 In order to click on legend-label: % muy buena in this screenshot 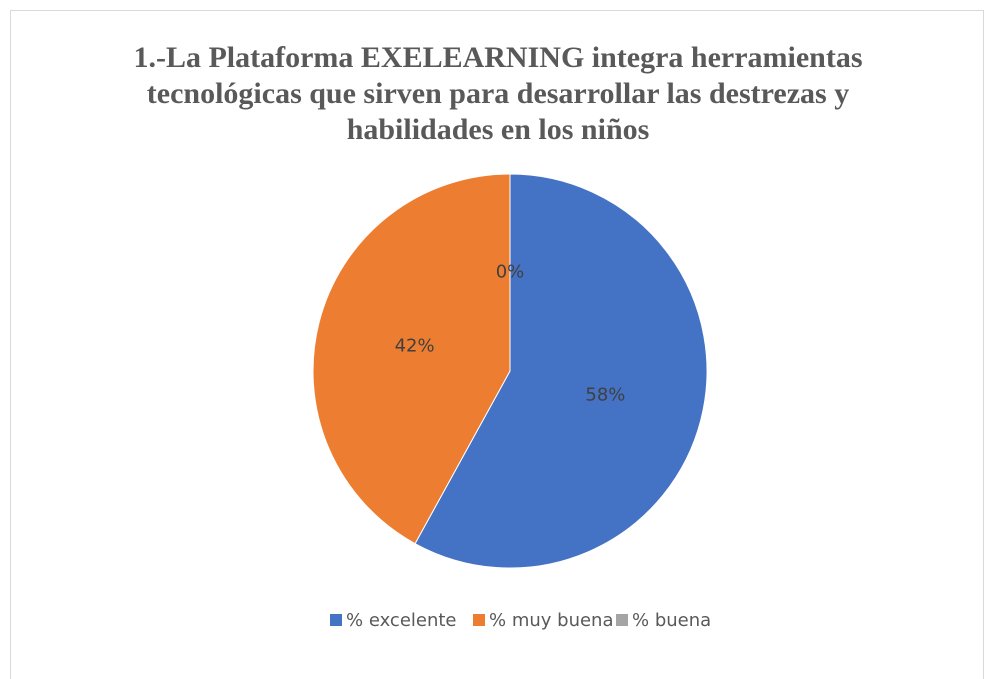, I will do `click(551, 620)`.